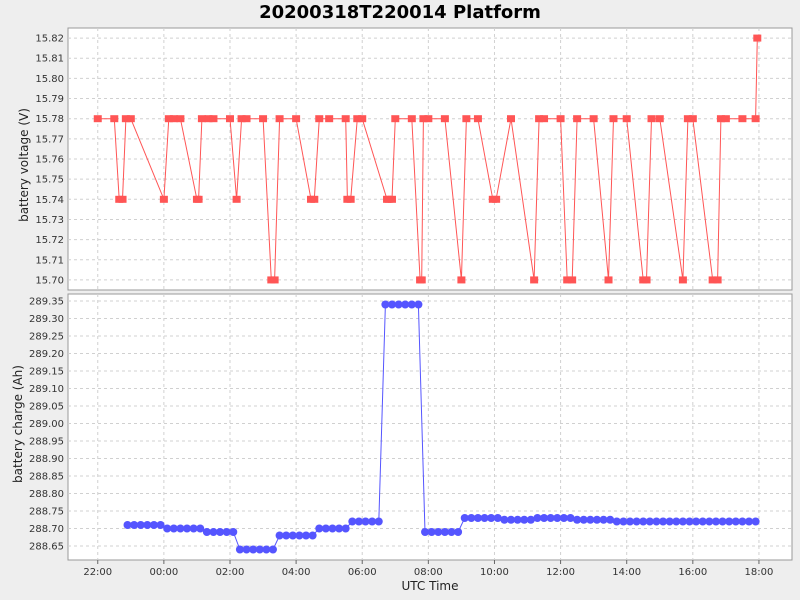 Image resolution: width=800 pixels, height=600 pixels. Describe the element at coordinates (430, 586) in the screenshot. I see `x-axis-label: UTC Time` at that location.